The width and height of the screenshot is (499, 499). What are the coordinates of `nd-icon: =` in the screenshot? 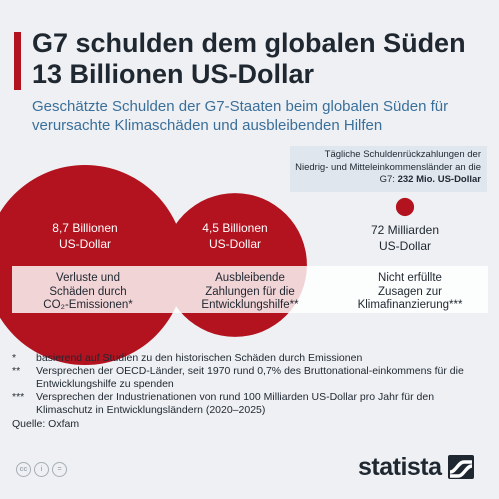 It's located at (59, 469).